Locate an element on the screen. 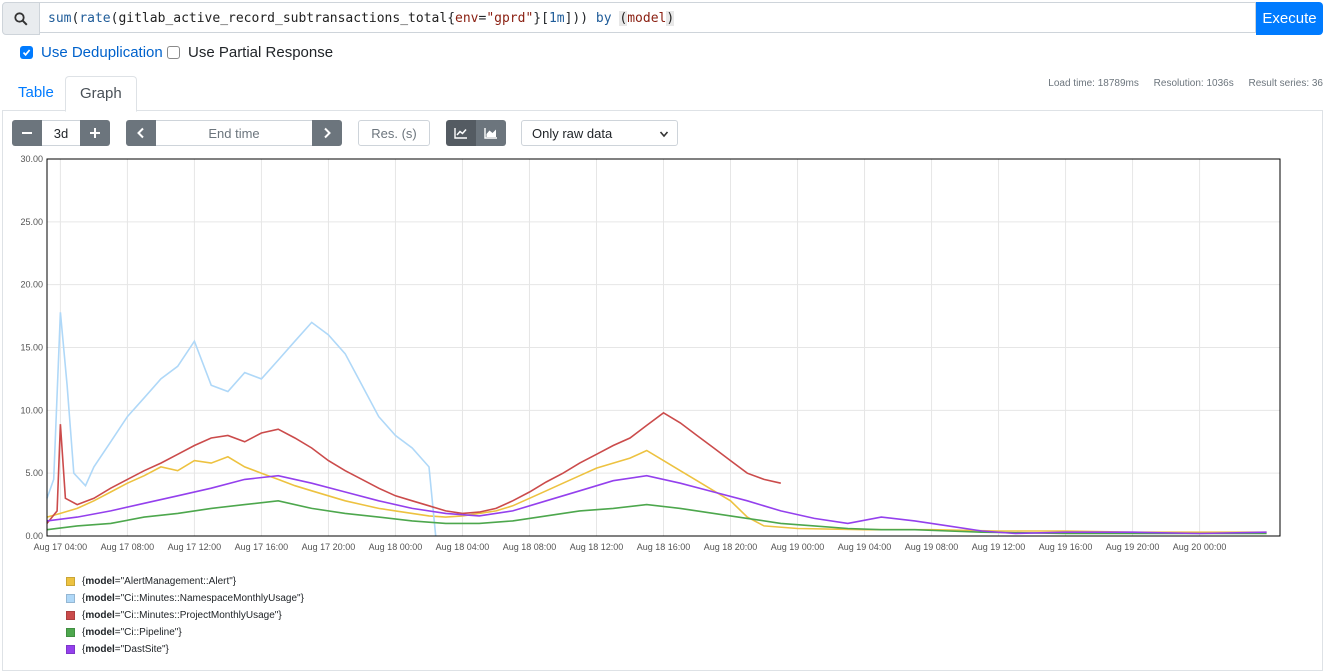 The height and width of the screenshot is (671, 1329). y-tick-label: 15.00 is located at coordinates (31, 348).